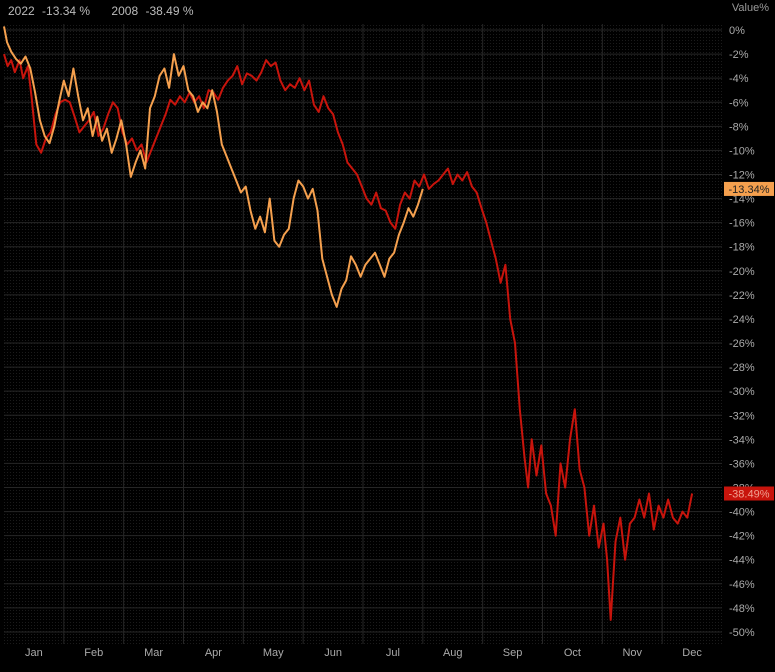 The image size is (775, 672). Describe the element at coordinates (273, 653) in the screenshot. I see `x-tick-label: May` at that location.